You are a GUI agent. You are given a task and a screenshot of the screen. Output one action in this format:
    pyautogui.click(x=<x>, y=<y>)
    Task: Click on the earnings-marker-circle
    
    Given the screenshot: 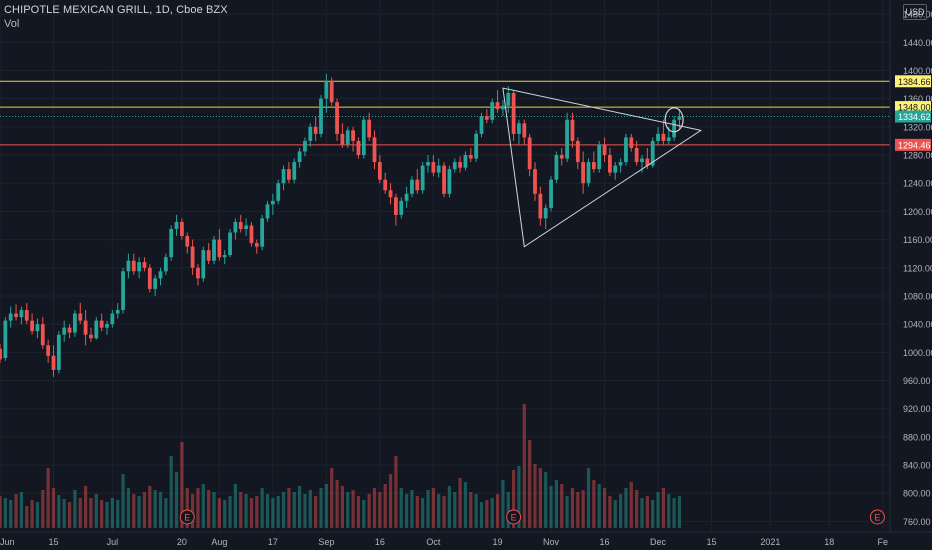 What is the action you would take?
    pyautogui.click(x=187, y=517)
    